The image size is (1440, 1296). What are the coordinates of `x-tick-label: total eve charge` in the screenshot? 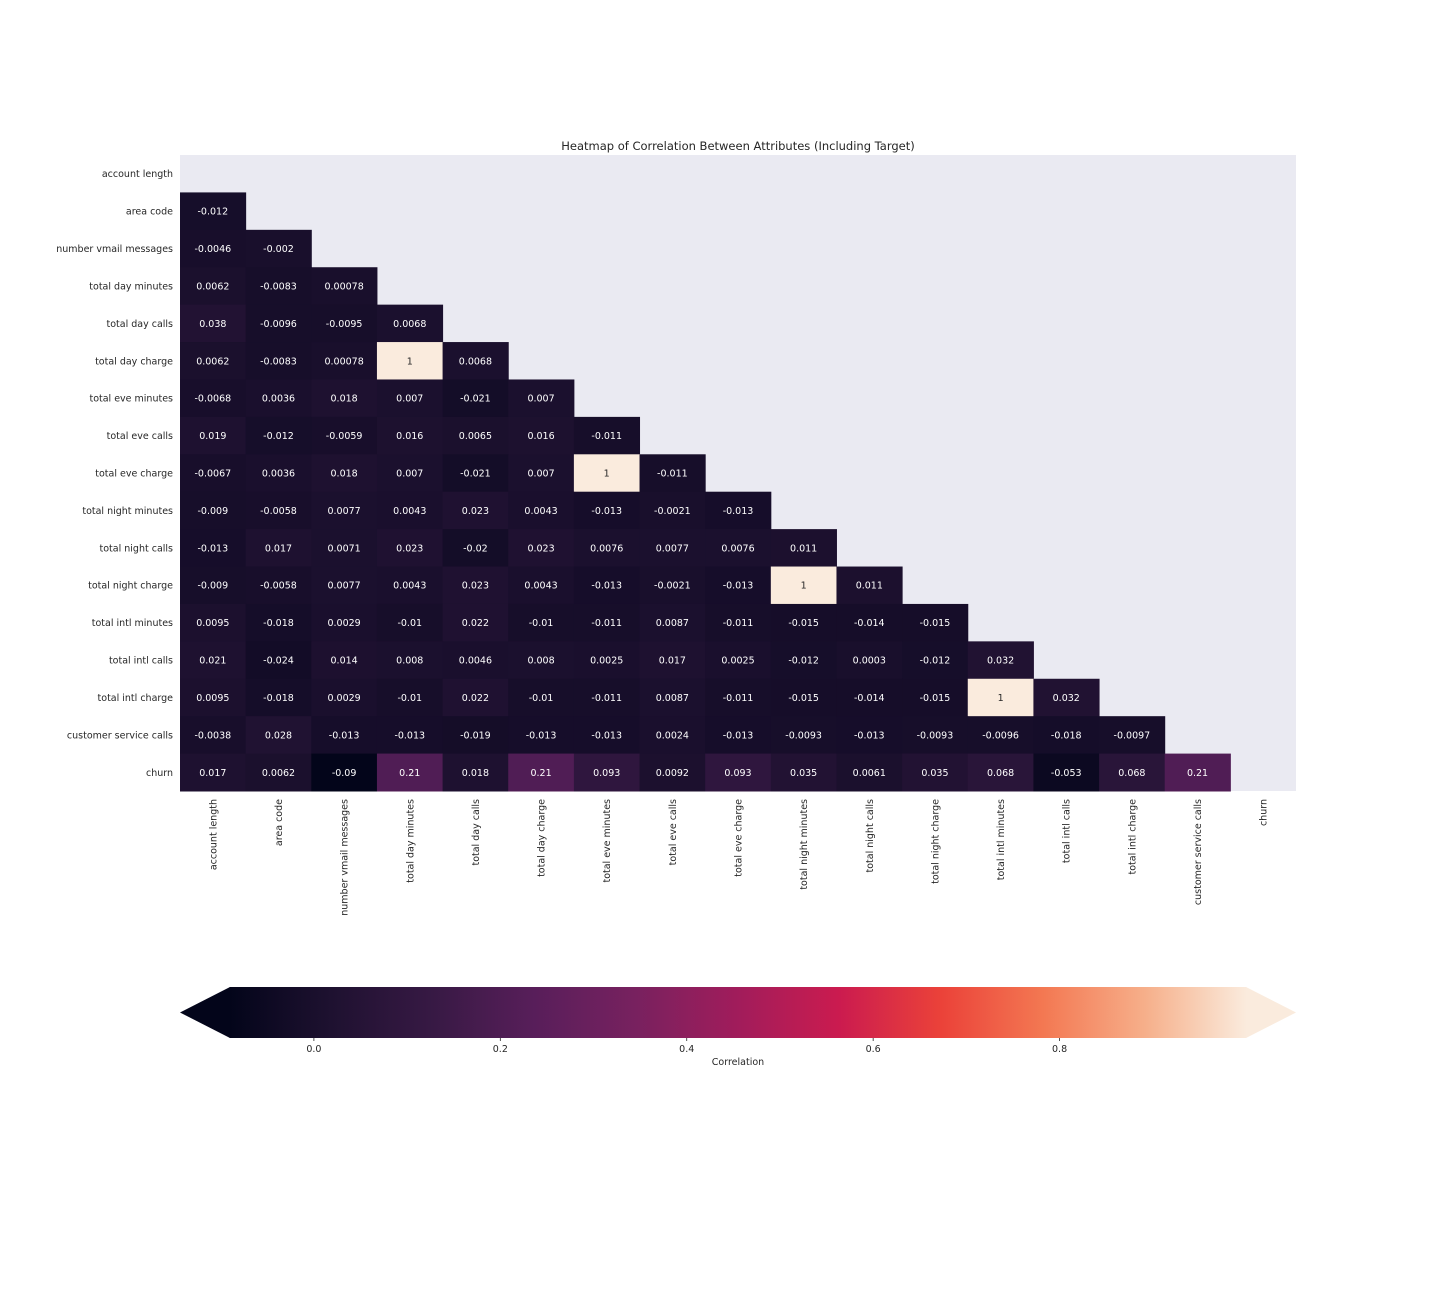 It's located at (739, 838).